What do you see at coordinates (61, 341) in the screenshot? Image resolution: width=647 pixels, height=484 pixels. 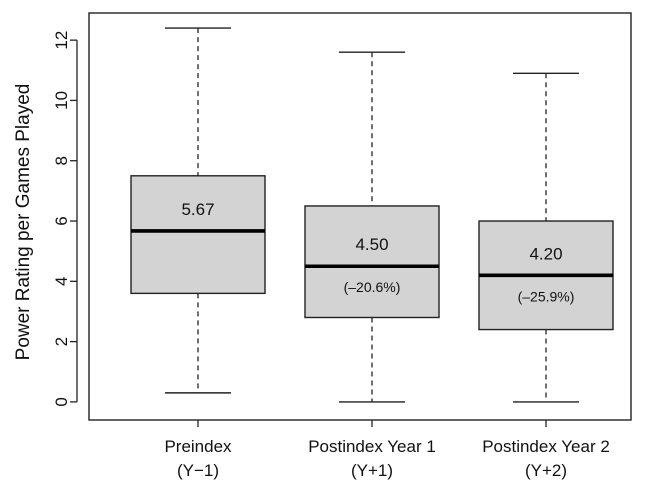 I see `y-tick-label-2: 2` at bounding box center [61, 341].